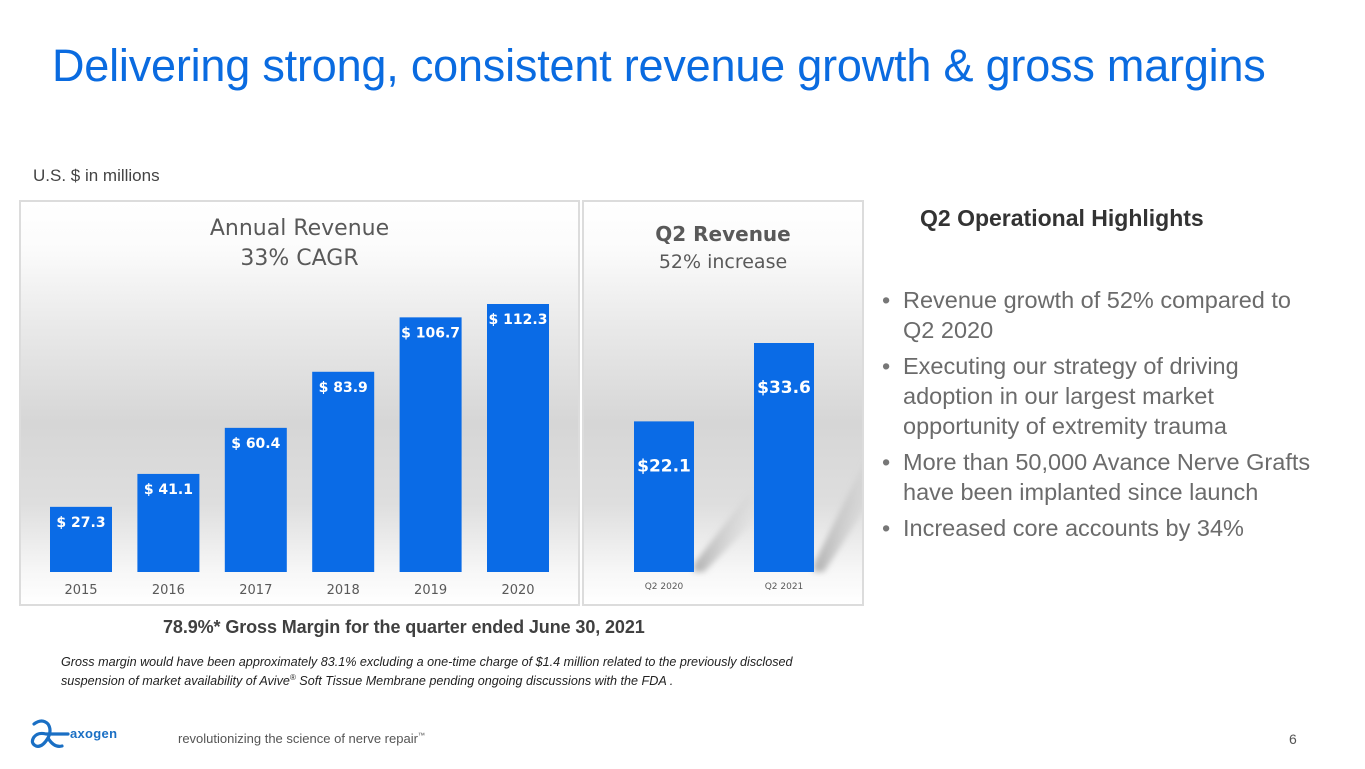 The width and height of the screenshot is (1365, 769). I want to click on category-label: 2019, so click(430, 590).